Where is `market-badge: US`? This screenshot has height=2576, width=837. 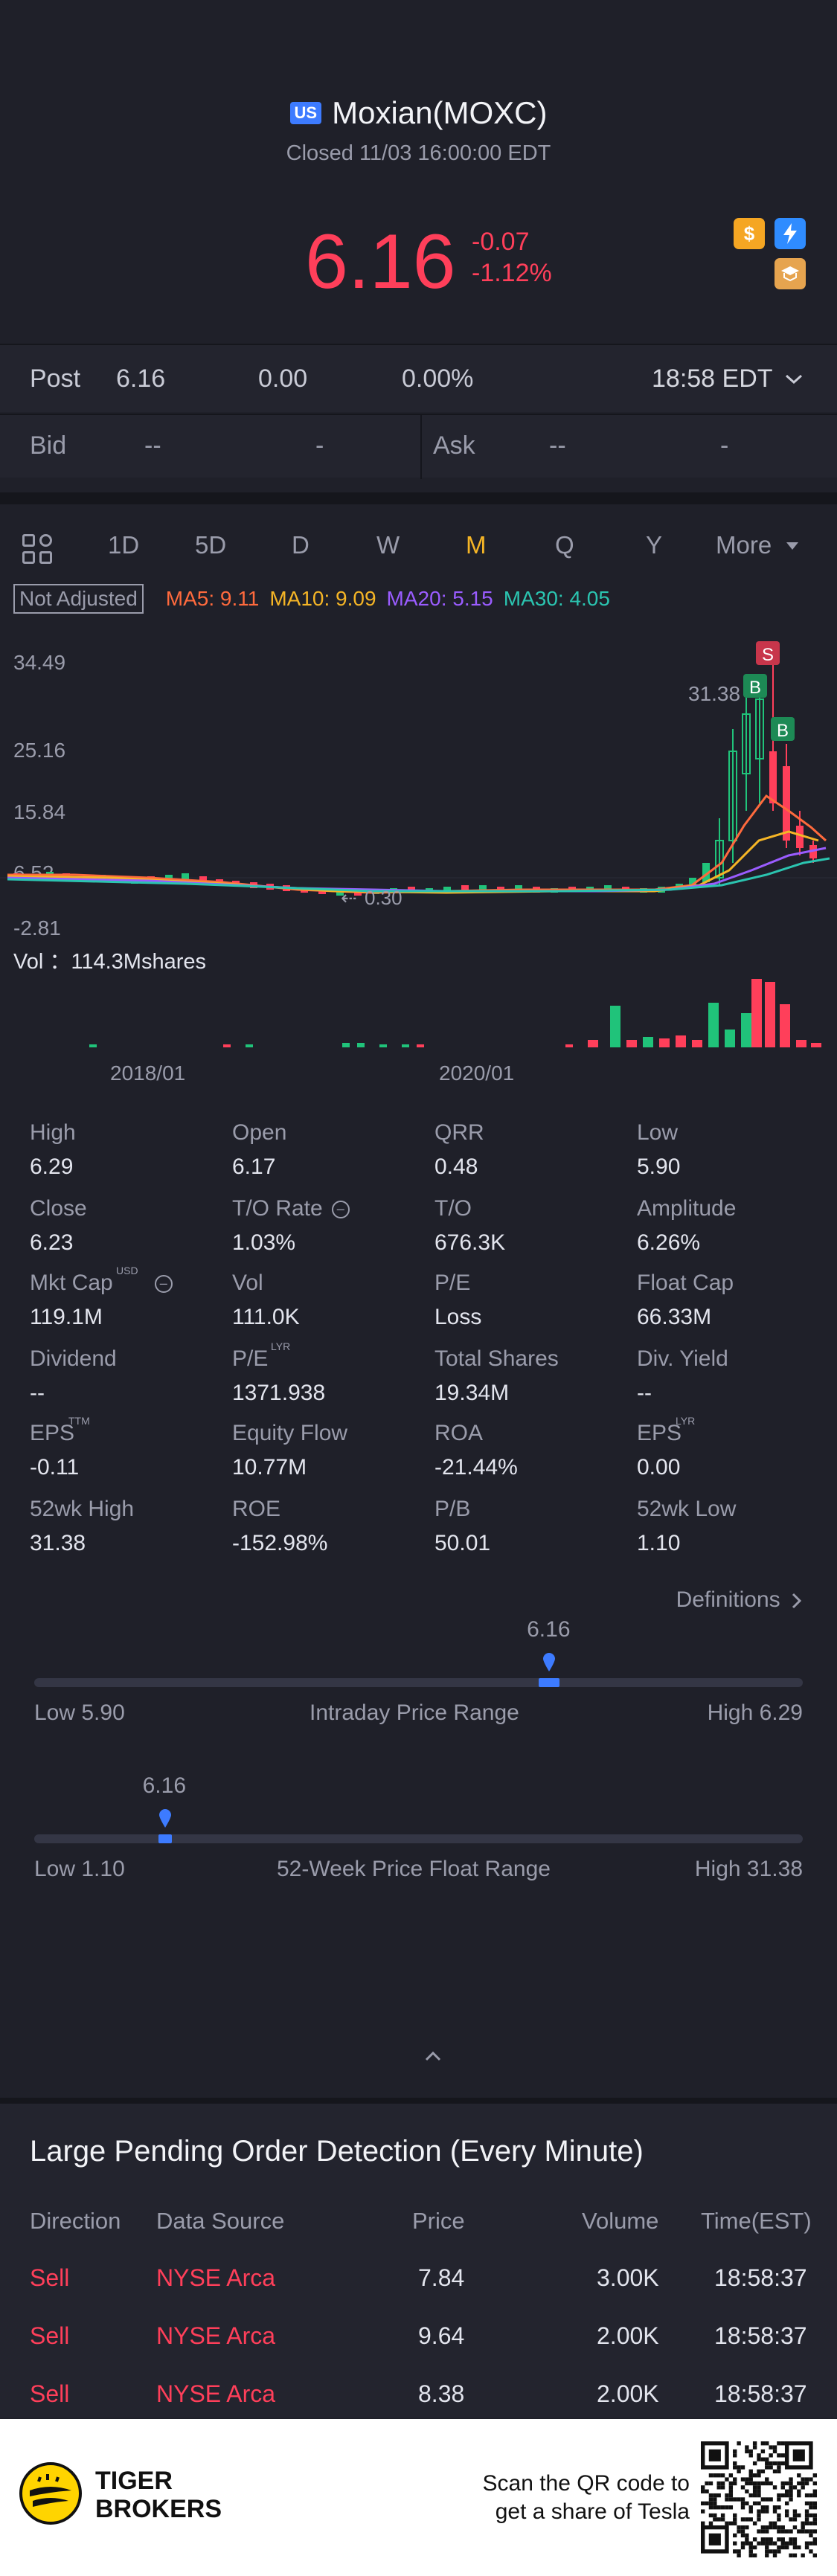
market-badge: US is located at coordinates (305, 113).